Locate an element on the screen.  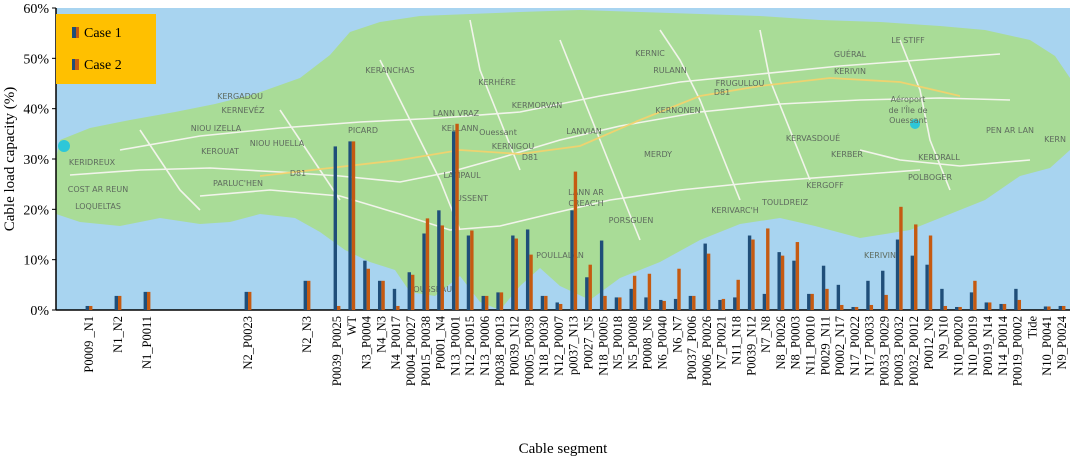
map-label: LOQUELTAS is located at coordinates (98, 206).